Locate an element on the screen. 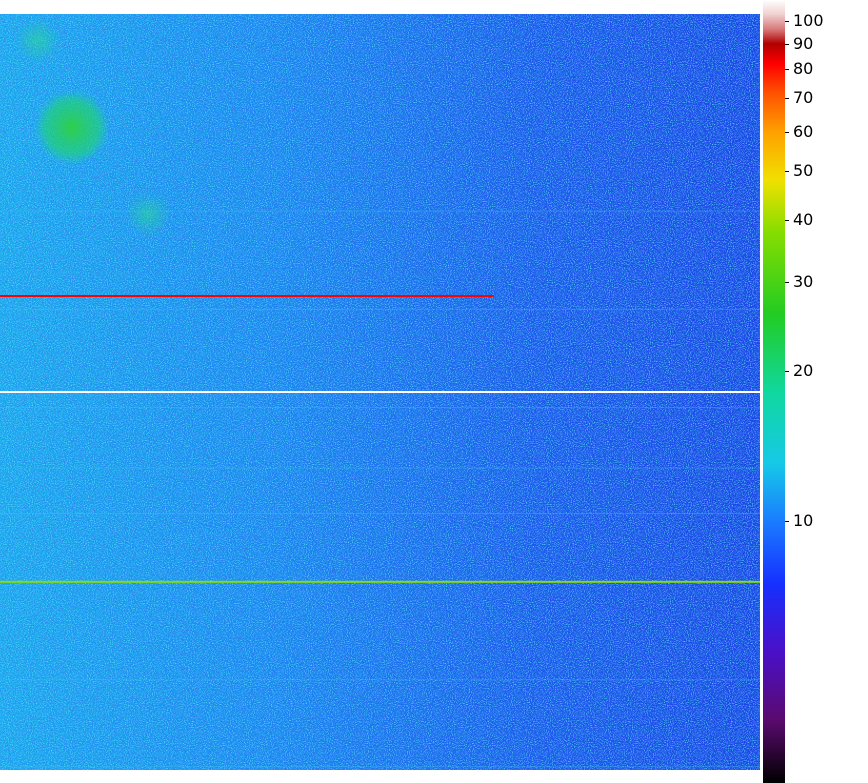 Image resolution: width=868 pixels, height=783 pixels. colorbar-tick-label: 20 is located at coordinates (803, 370).